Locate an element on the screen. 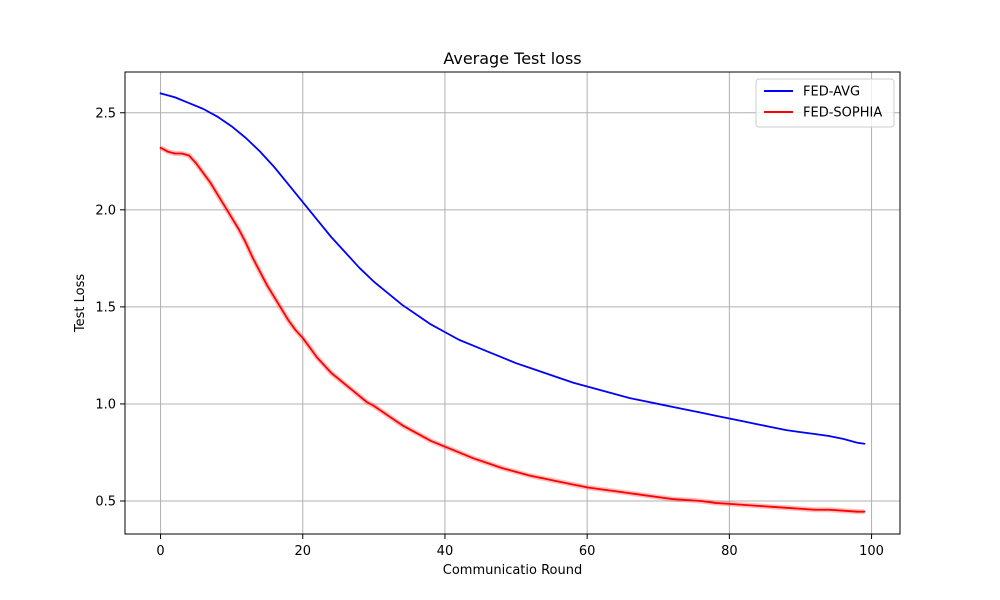  x-tick-label: 100 is located at coordinates (871, 551).